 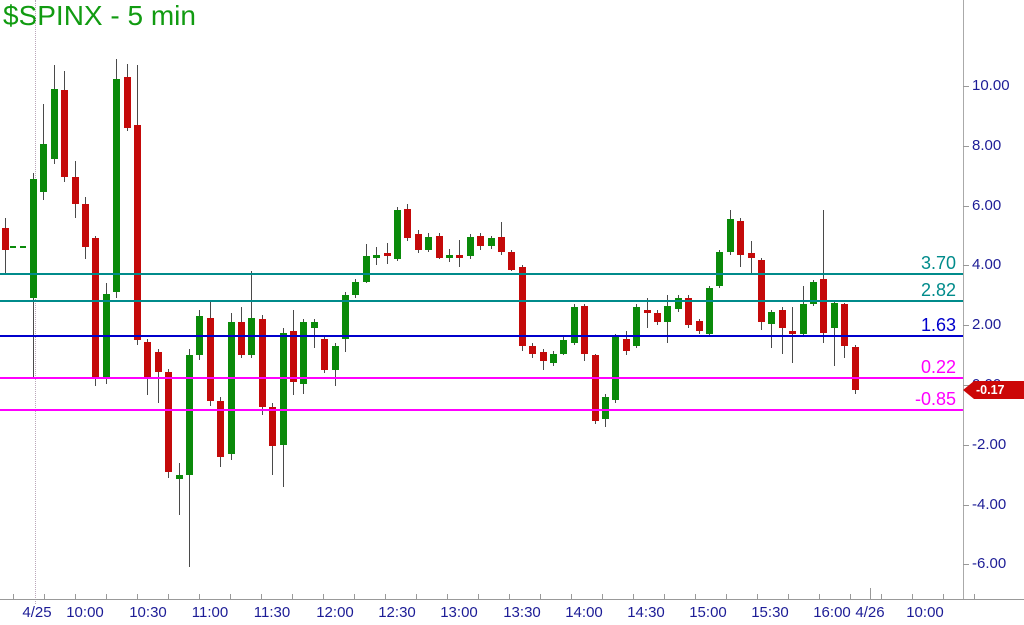 What do you see at coordinates (168, 422) in the screenshot?
I see `candle-10:40` at bounding box center [168, 422].